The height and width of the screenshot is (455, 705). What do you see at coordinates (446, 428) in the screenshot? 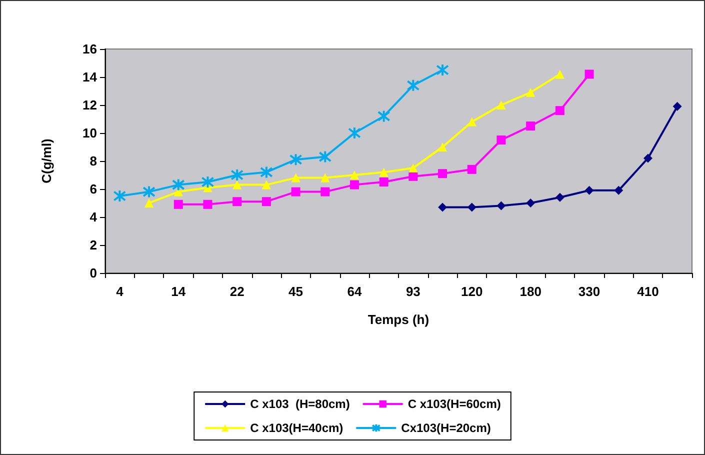
I see `legend-label: Cx103(H=20cm)` at bounding box center [446, 428].